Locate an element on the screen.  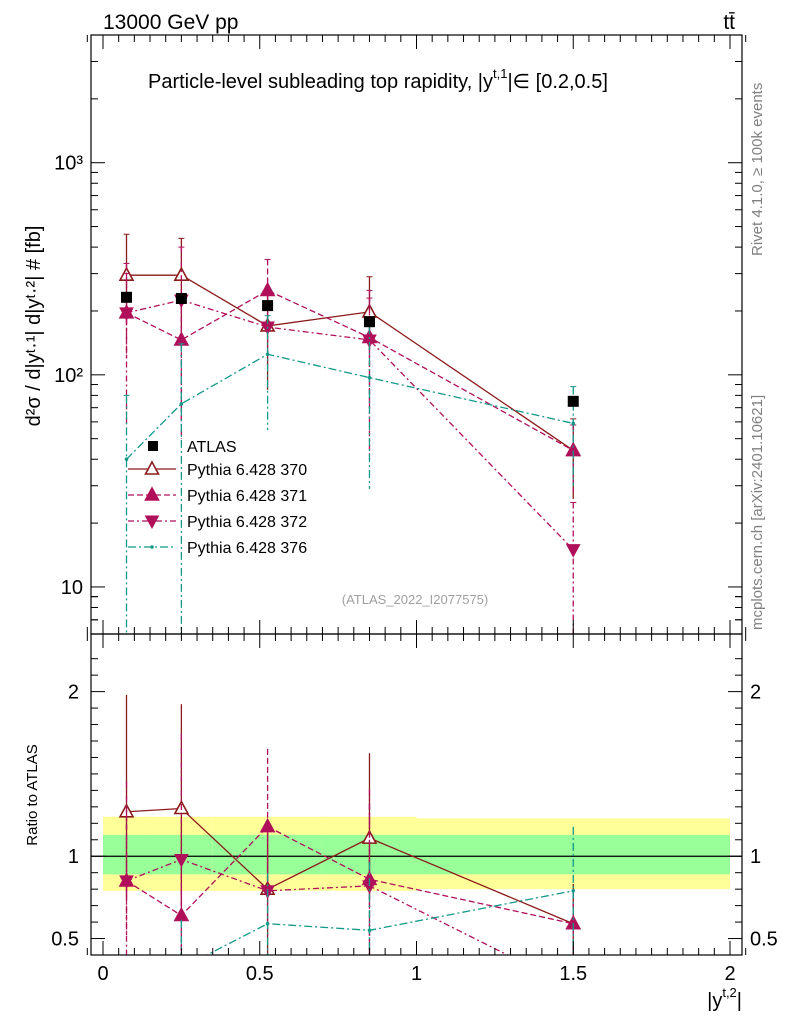
x-tick-label: 0 is located at coordinates (102, 974).